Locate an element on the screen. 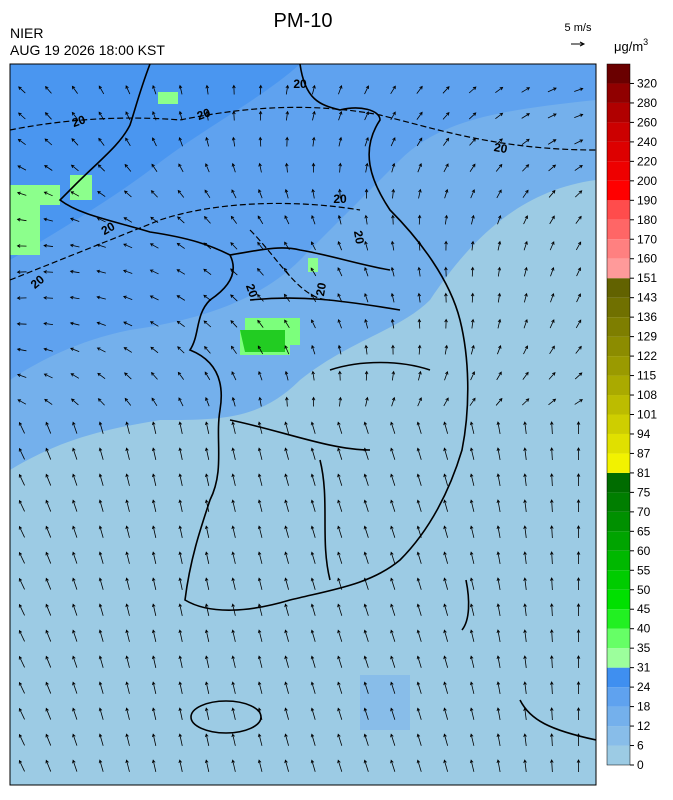  colorbar-label: 18 is located at coordinates (644, 707).